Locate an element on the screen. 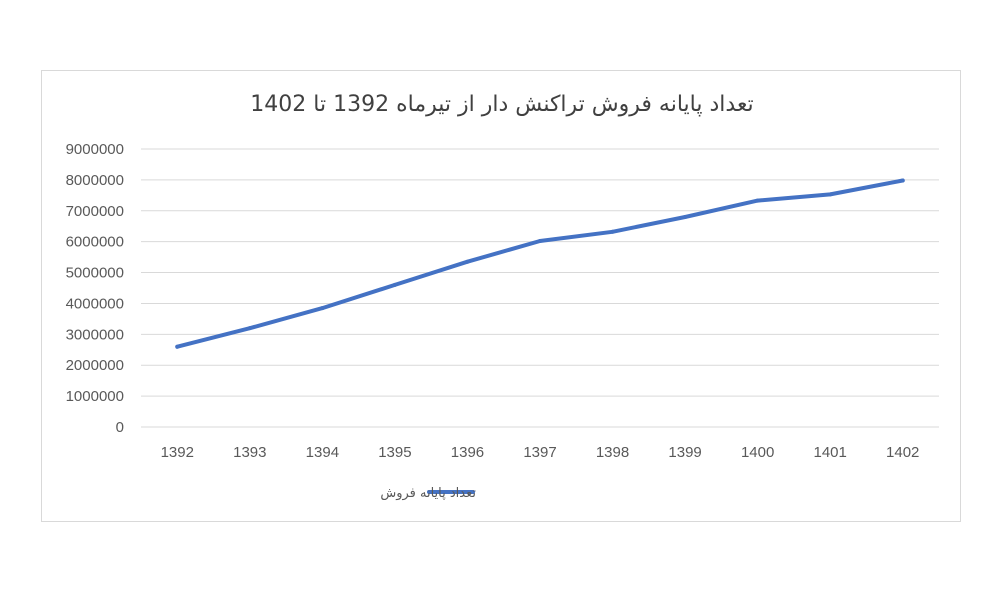 The image size is (1001, 591). y-tick-label: 0 is located at coordinates (120, 427).